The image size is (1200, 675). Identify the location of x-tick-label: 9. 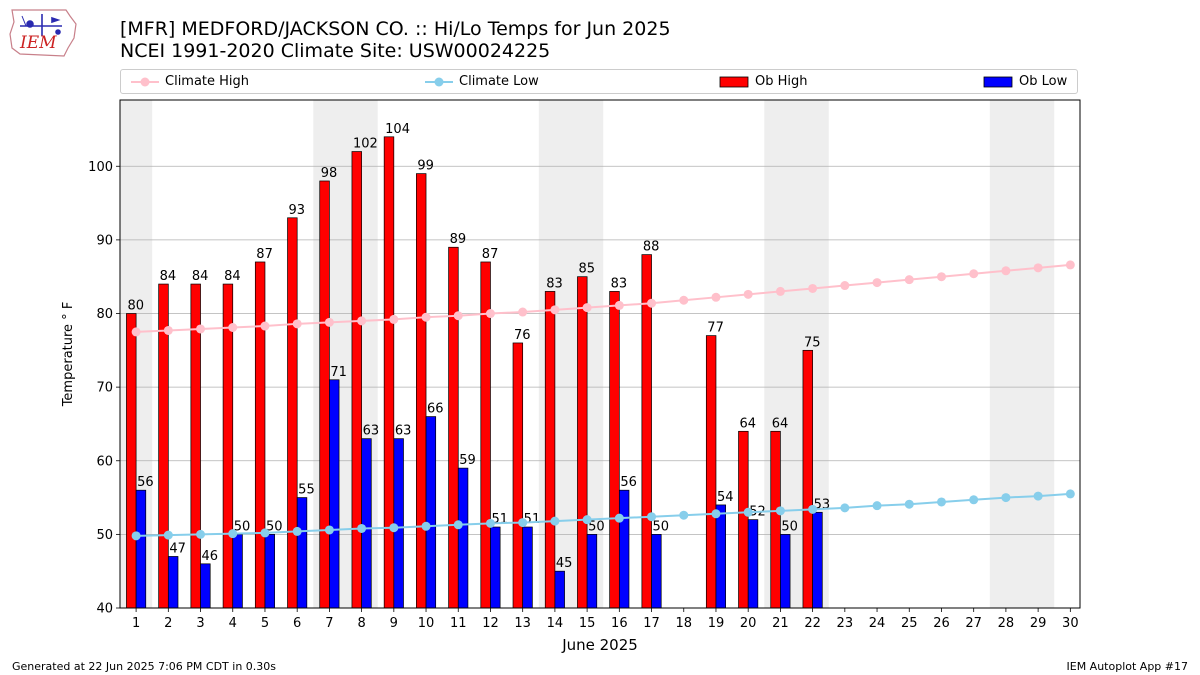
(394, 623).